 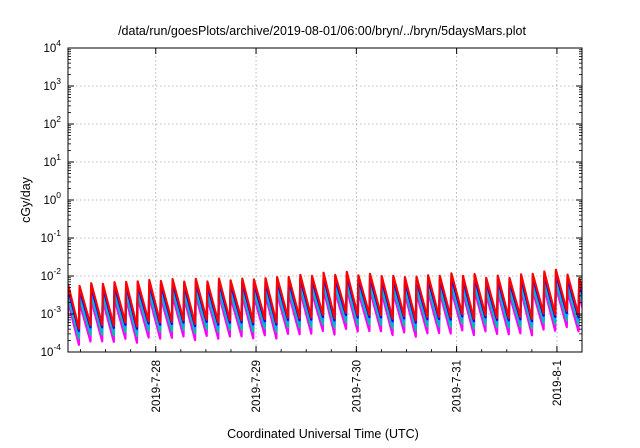 I want to click on y-tick-exponent: 1, so click(x=58, y=157).